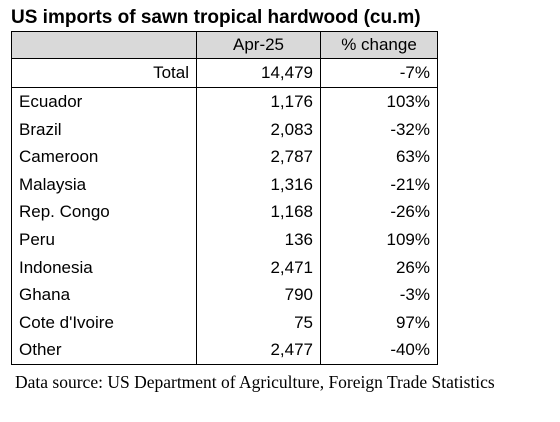 The image size is (560, 422). What do you see at coordinates (104, 239) in the screenshot?
I see `country-cell: Peru` at bounding box center [104, 239].